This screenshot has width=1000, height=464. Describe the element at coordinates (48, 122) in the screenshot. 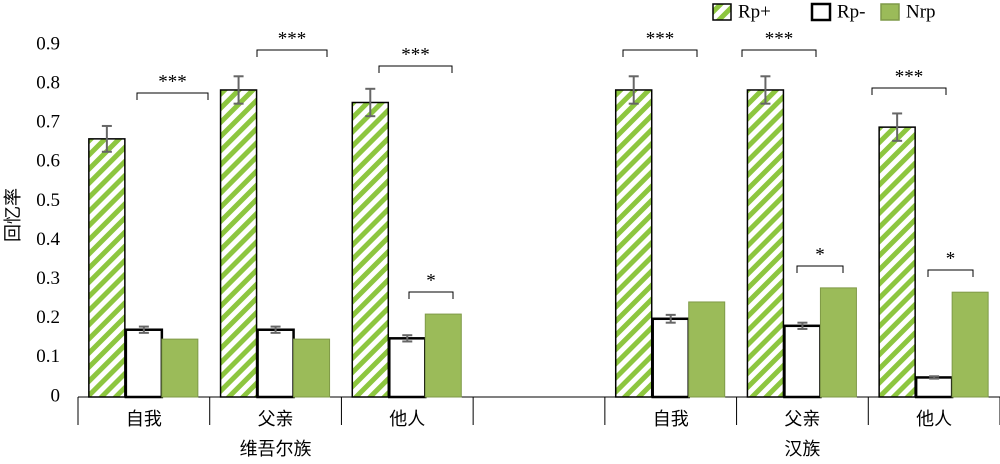

I see `y-tick-label: 0.7` at that location.